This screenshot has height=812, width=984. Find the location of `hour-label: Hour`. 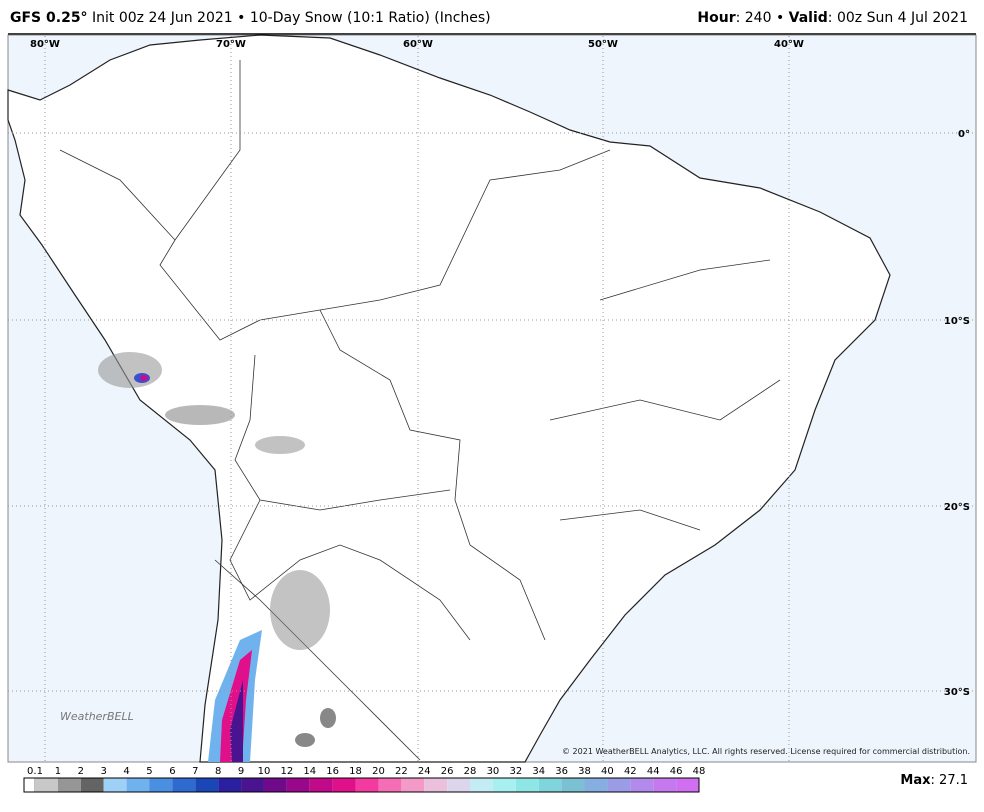

hour-label: Hour is located at coordinates (716, 18).